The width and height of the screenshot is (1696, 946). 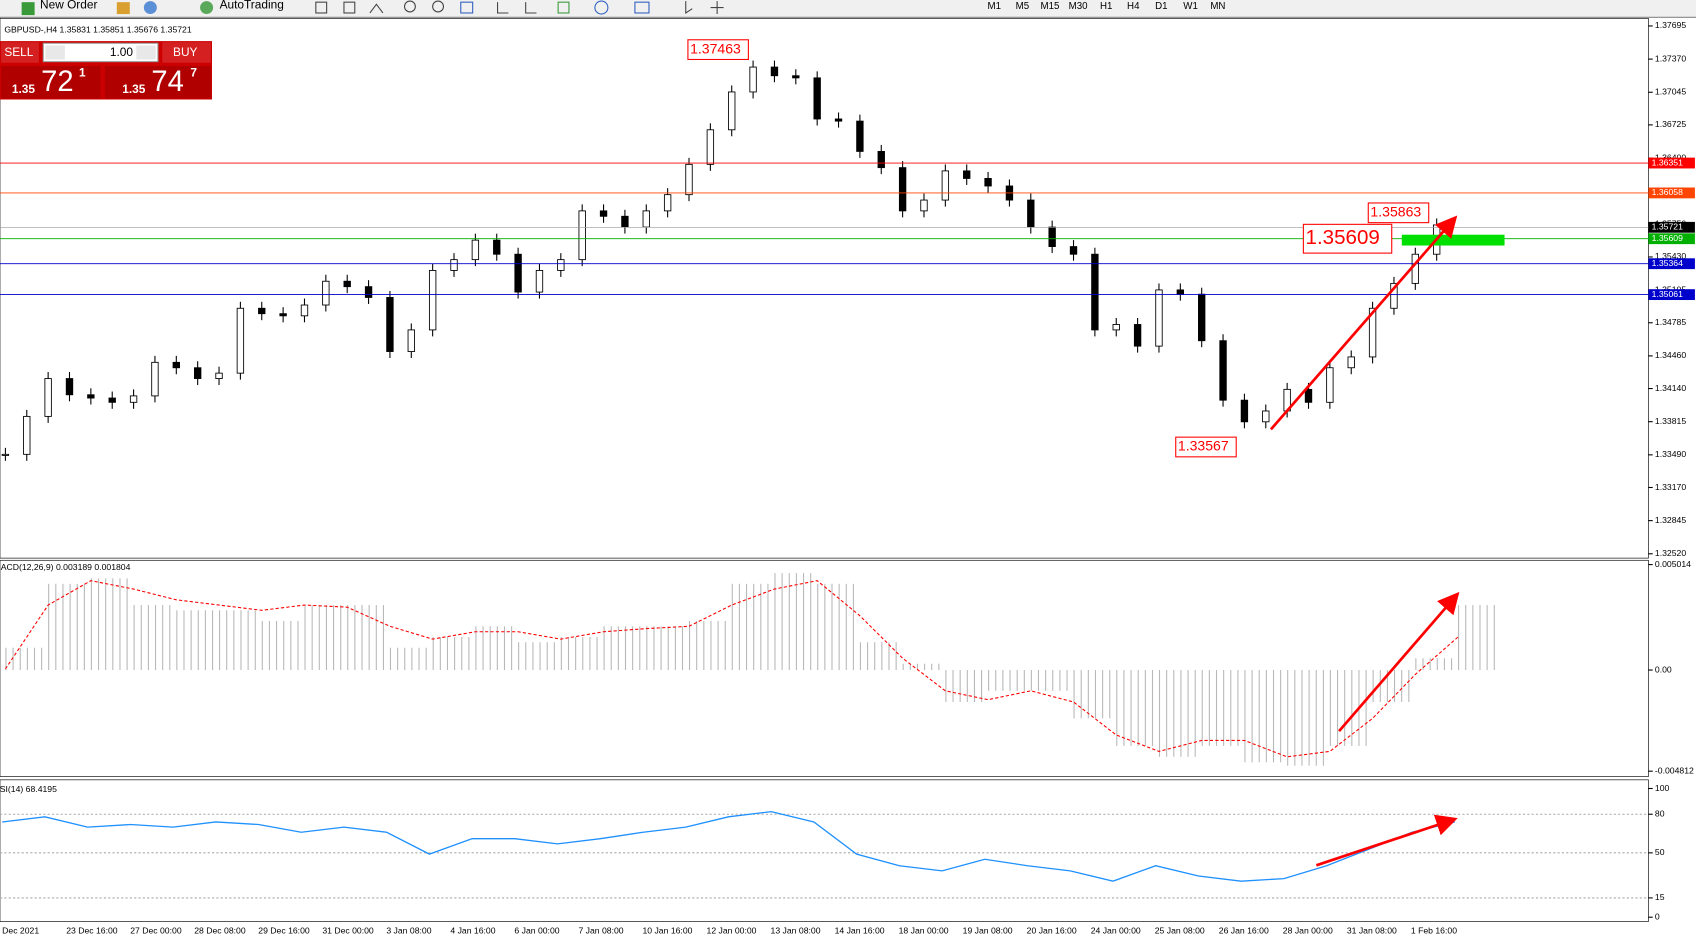 I want to click on timeframes: M1 M5 M15 M30 H1 H4 D1 W1 MN, so click(x=1107, y=6).